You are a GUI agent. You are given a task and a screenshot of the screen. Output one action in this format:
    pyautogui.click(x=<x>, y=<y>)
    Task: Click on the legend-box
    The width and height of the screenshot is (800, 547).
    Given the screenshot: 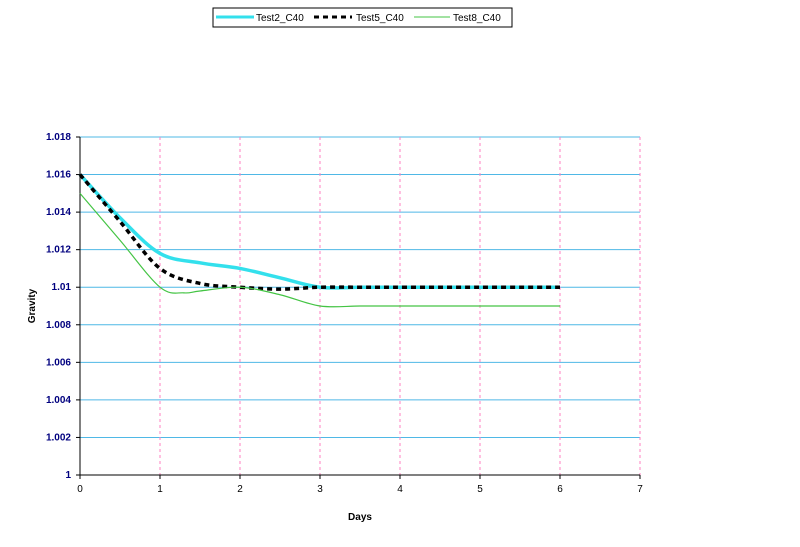 What is the action you would take?
    pyautogui.click(x=362, y=17)
    